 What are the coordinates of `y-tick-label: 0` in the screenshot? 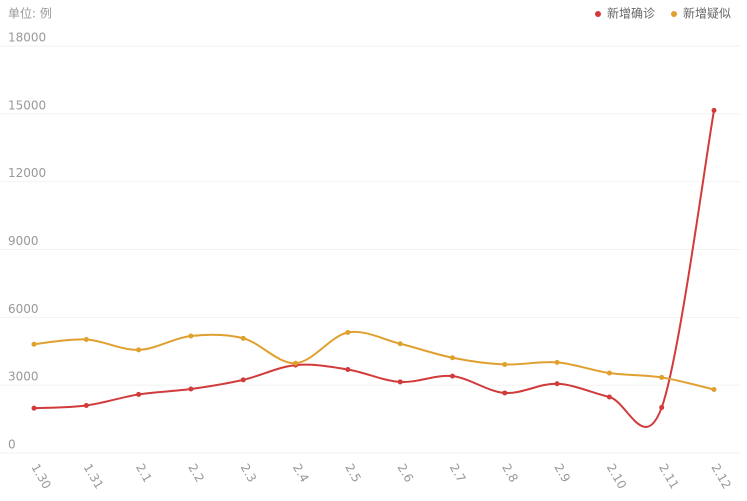 It's located at (12, 445).